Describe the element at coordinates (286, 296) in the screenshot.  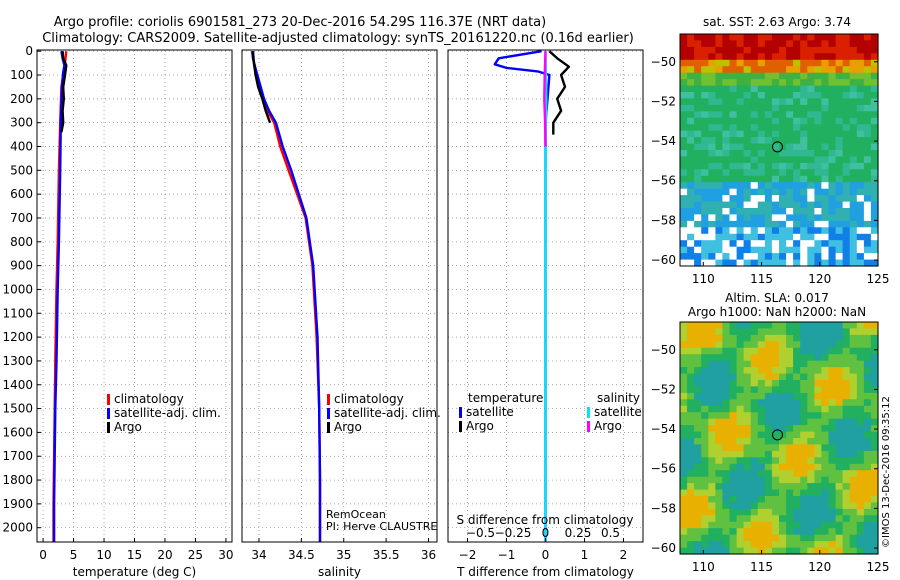
I see `series-line-satellite-adj-clim-` at that location.